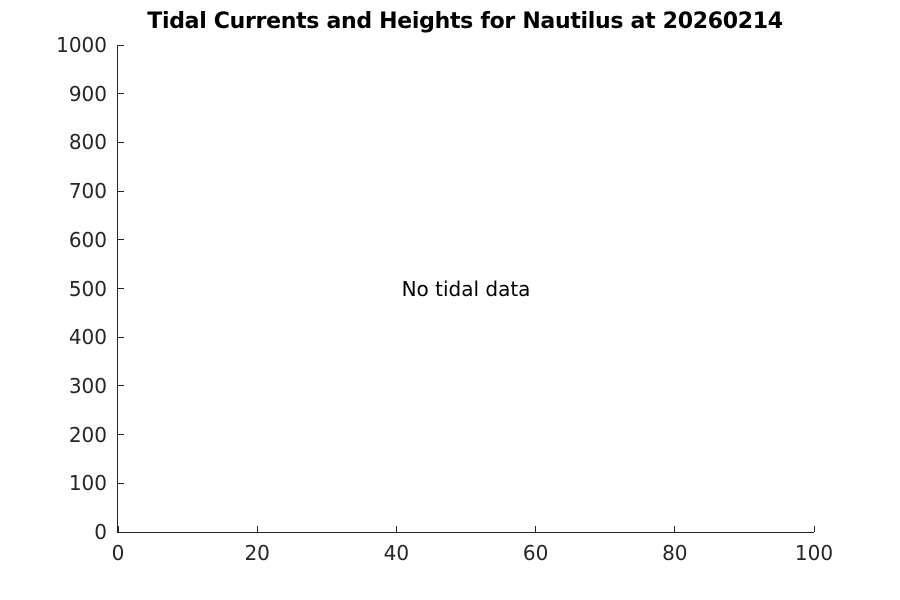 The image size is (900, 600). What do you see at coordinates (87, 385) in the screenshot?
I see `y-tick-label: 300` at bounding box center [87, 385].